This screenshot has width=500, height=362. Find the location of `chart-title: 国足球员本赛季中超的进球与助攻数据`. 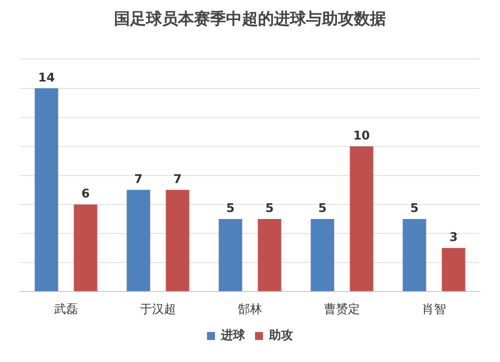

chart-title: 国足球员本赛季中超的进球与助攻数据 is located at coordinates (250, 18).